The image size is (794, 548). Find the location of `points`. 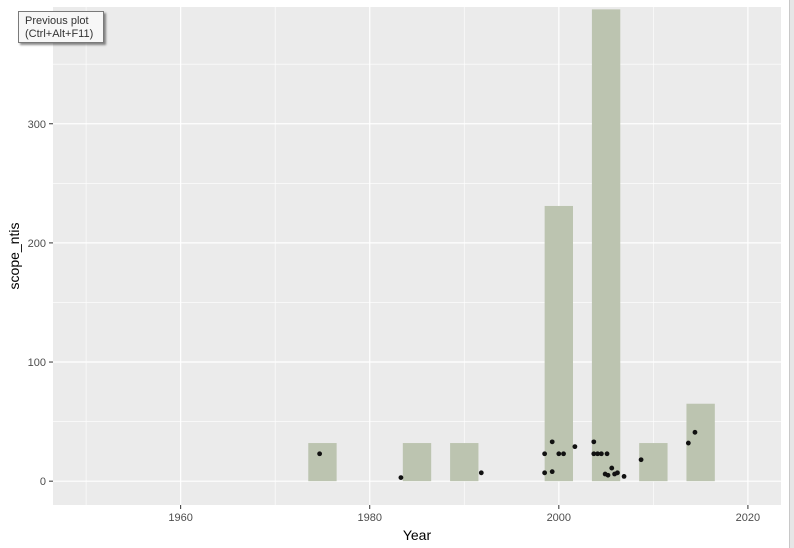

points is located at coordinates (507, 454).